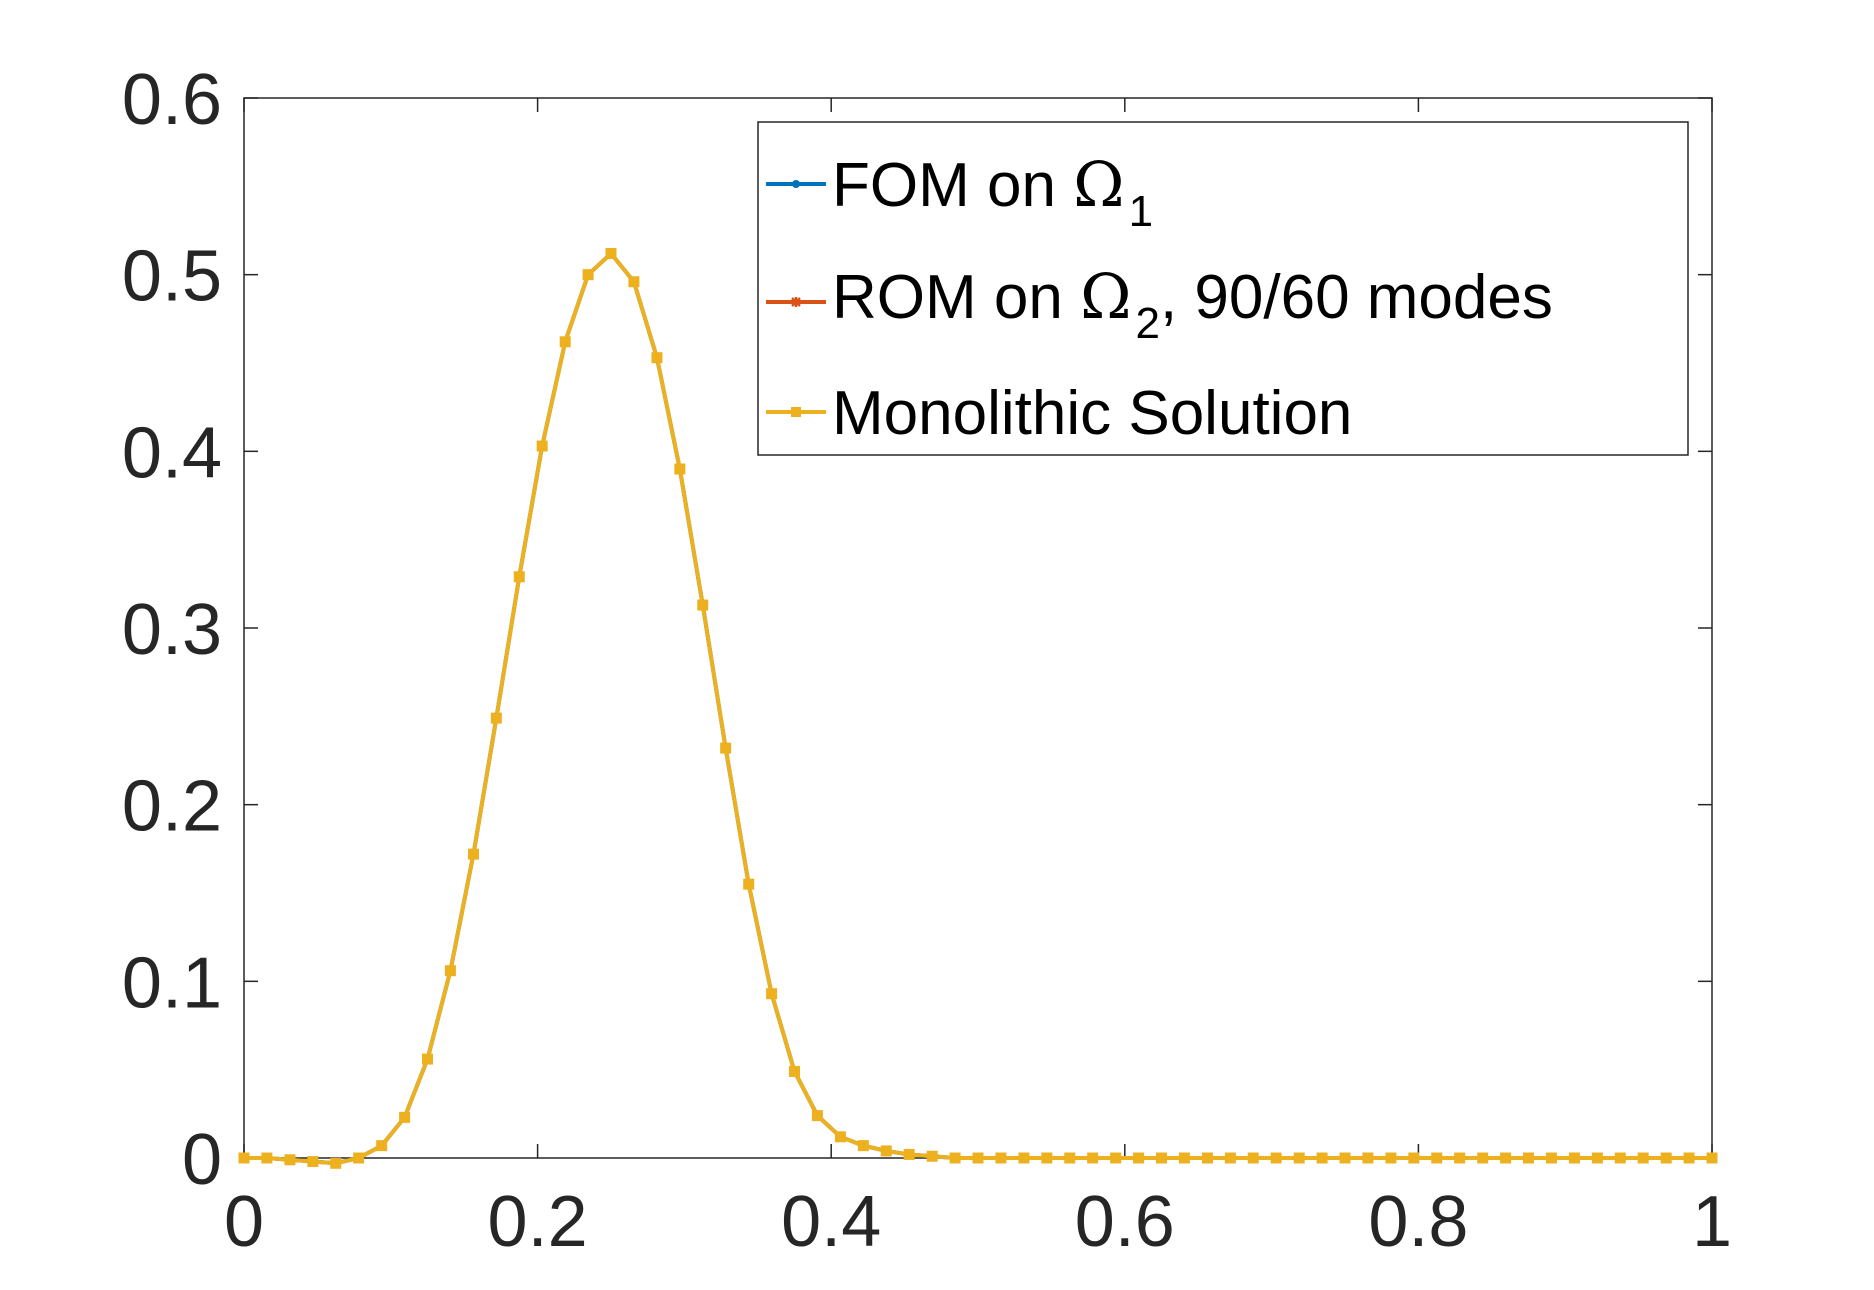  I want to click on legend-entry-fom: FOM on Ω1, so click(959, 192).